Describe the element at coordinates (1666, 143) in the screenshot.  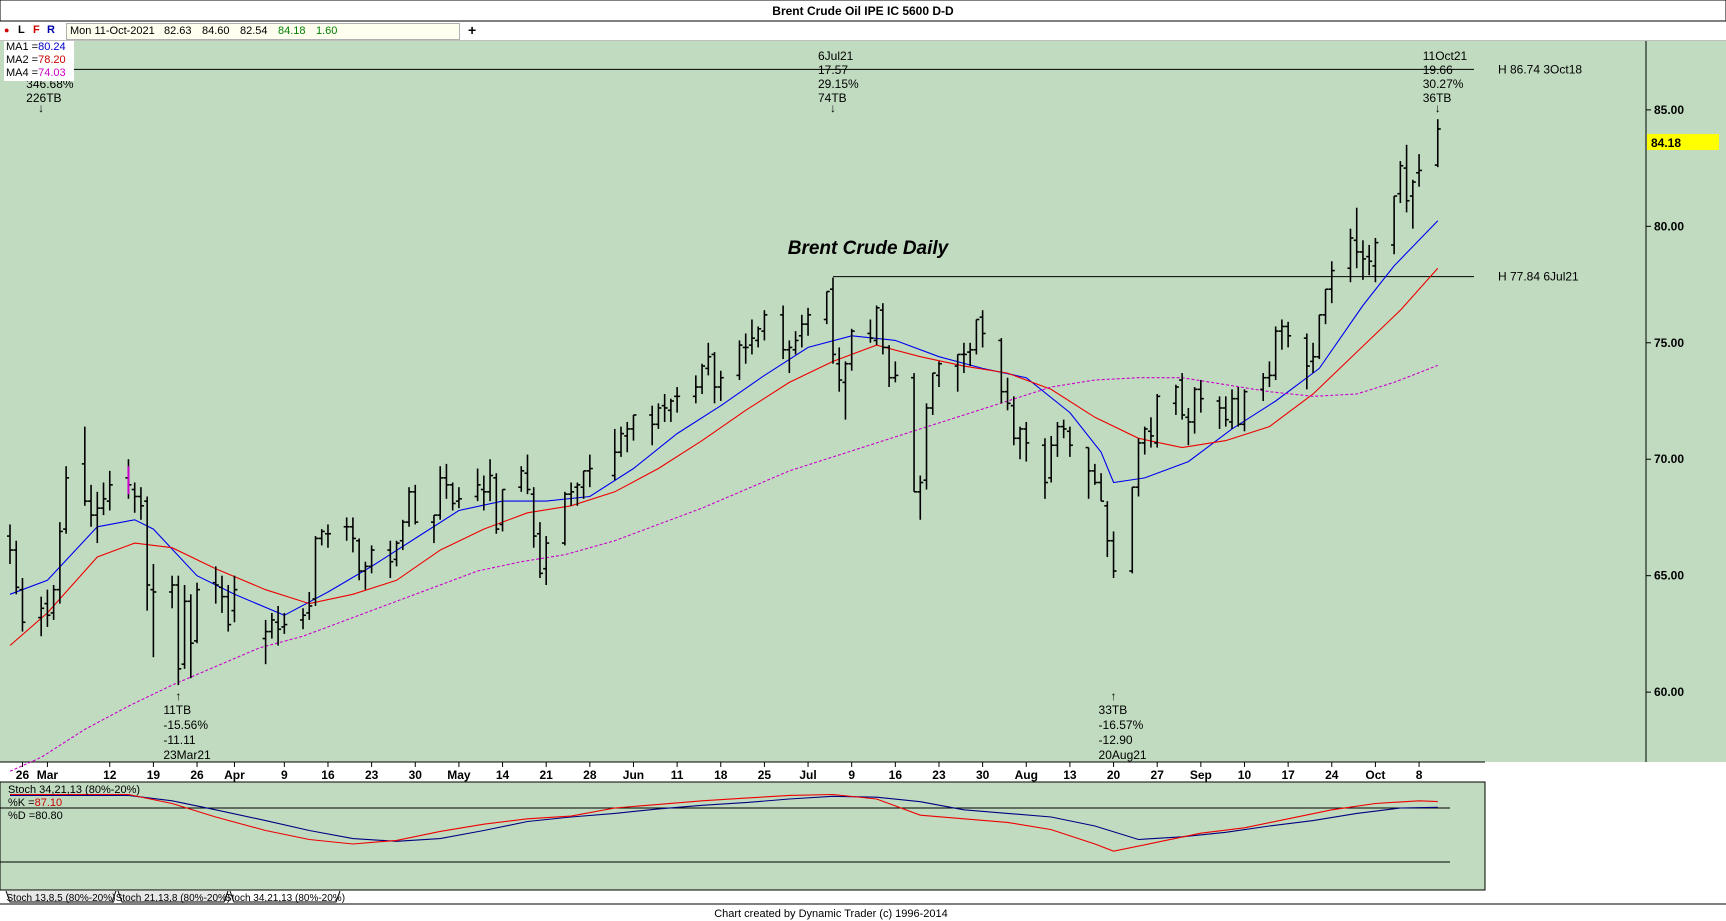
I see `last-price-label: 84.18` at that location.